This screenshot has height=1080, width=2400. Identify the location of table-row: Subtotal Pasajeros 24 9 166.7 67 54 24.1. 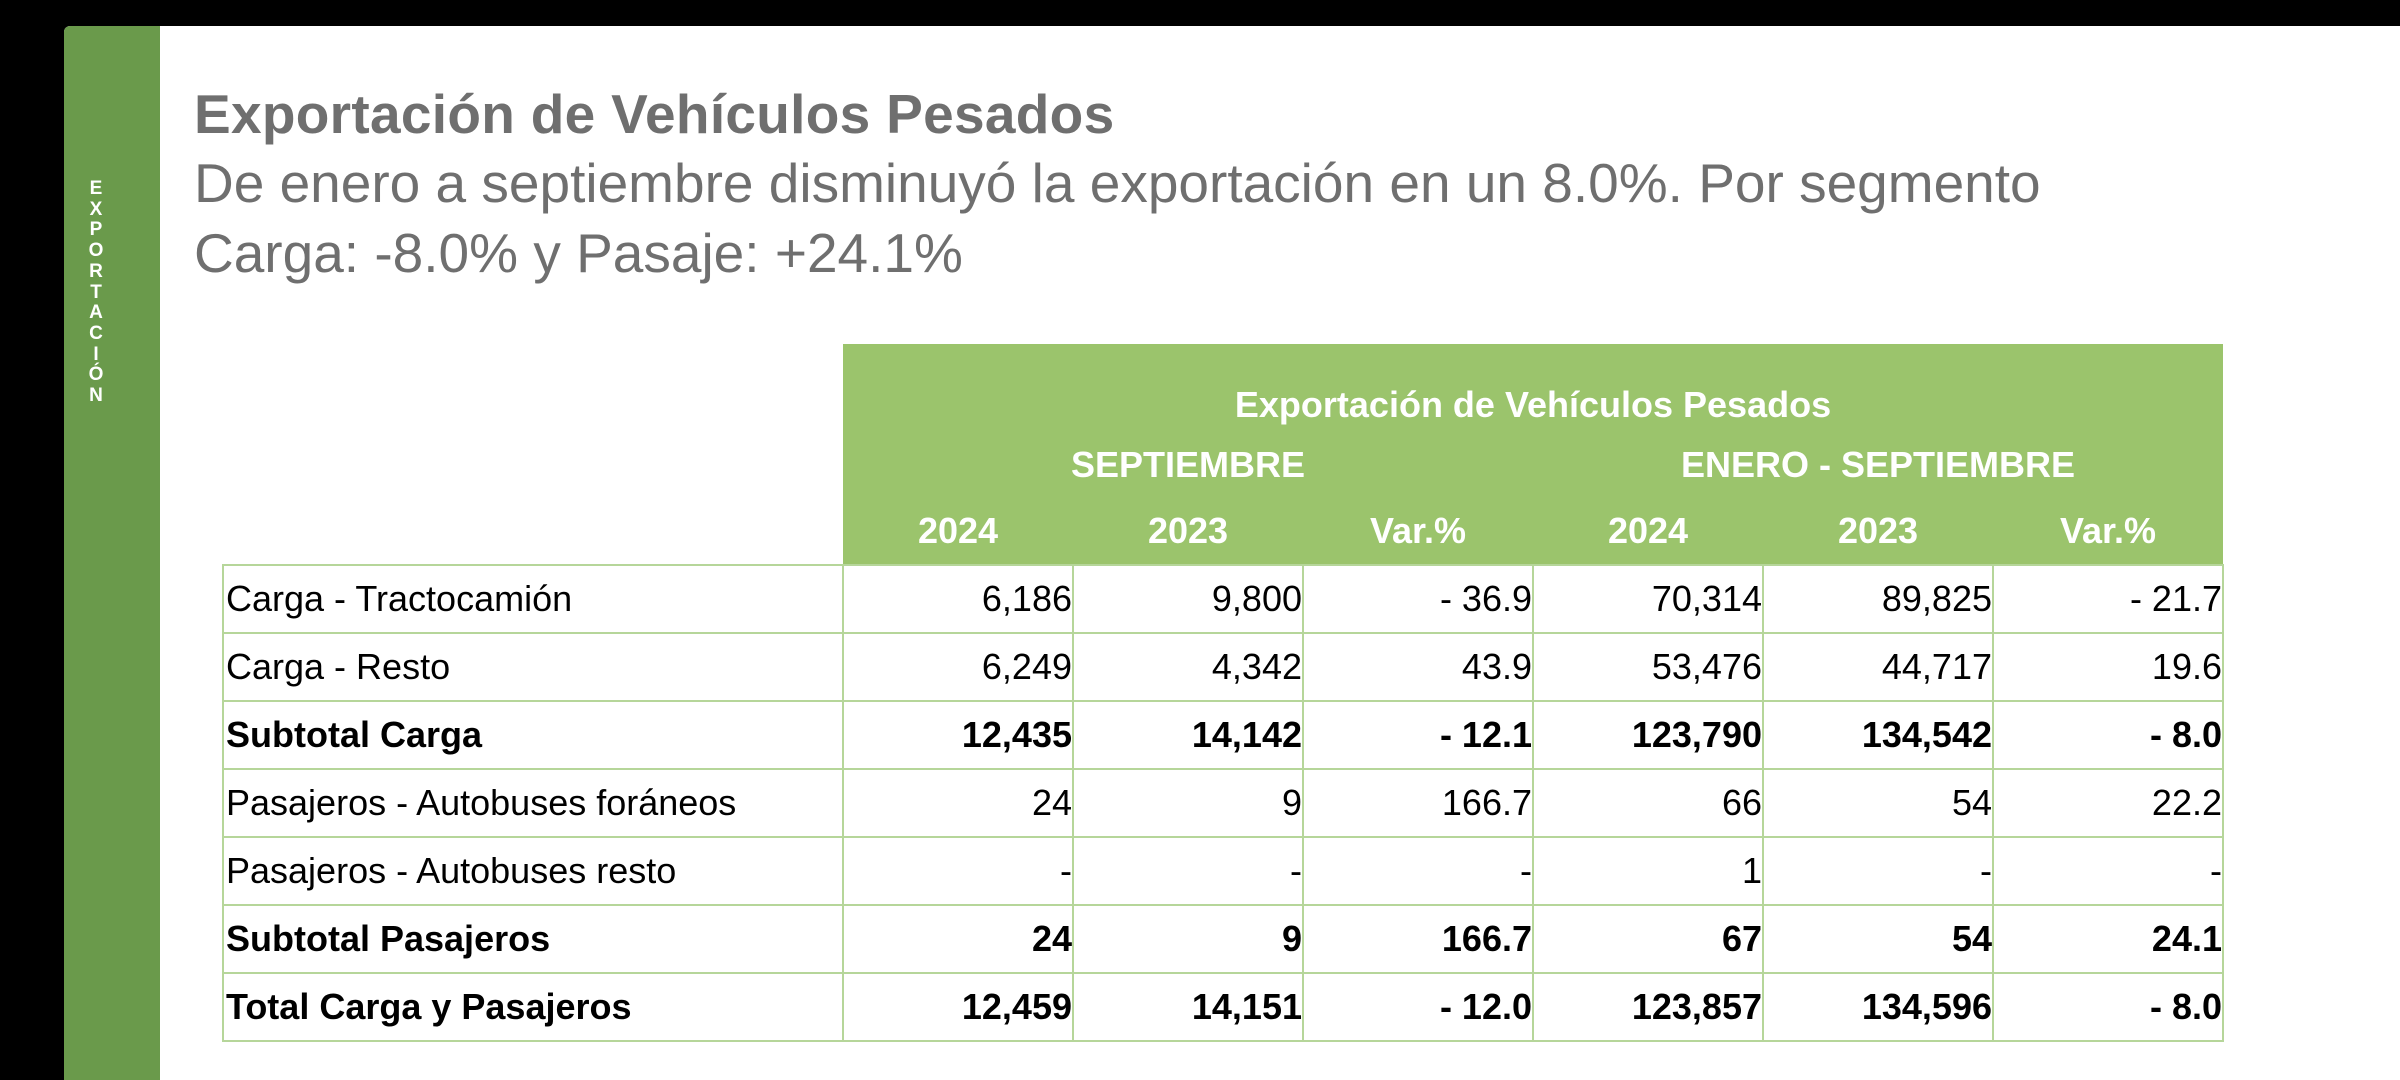
(1223, 939).